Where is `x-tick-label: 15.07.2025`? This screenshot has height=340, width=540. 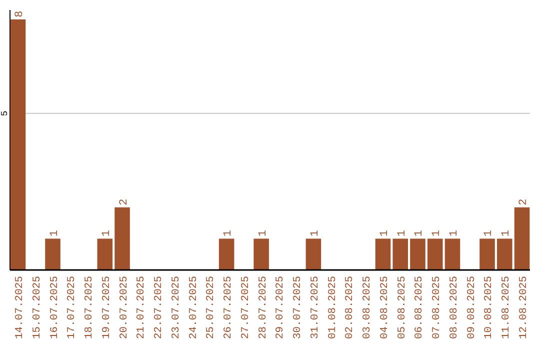 x-tick-label: 15.07.2025 is located at coordinates (37, 308).